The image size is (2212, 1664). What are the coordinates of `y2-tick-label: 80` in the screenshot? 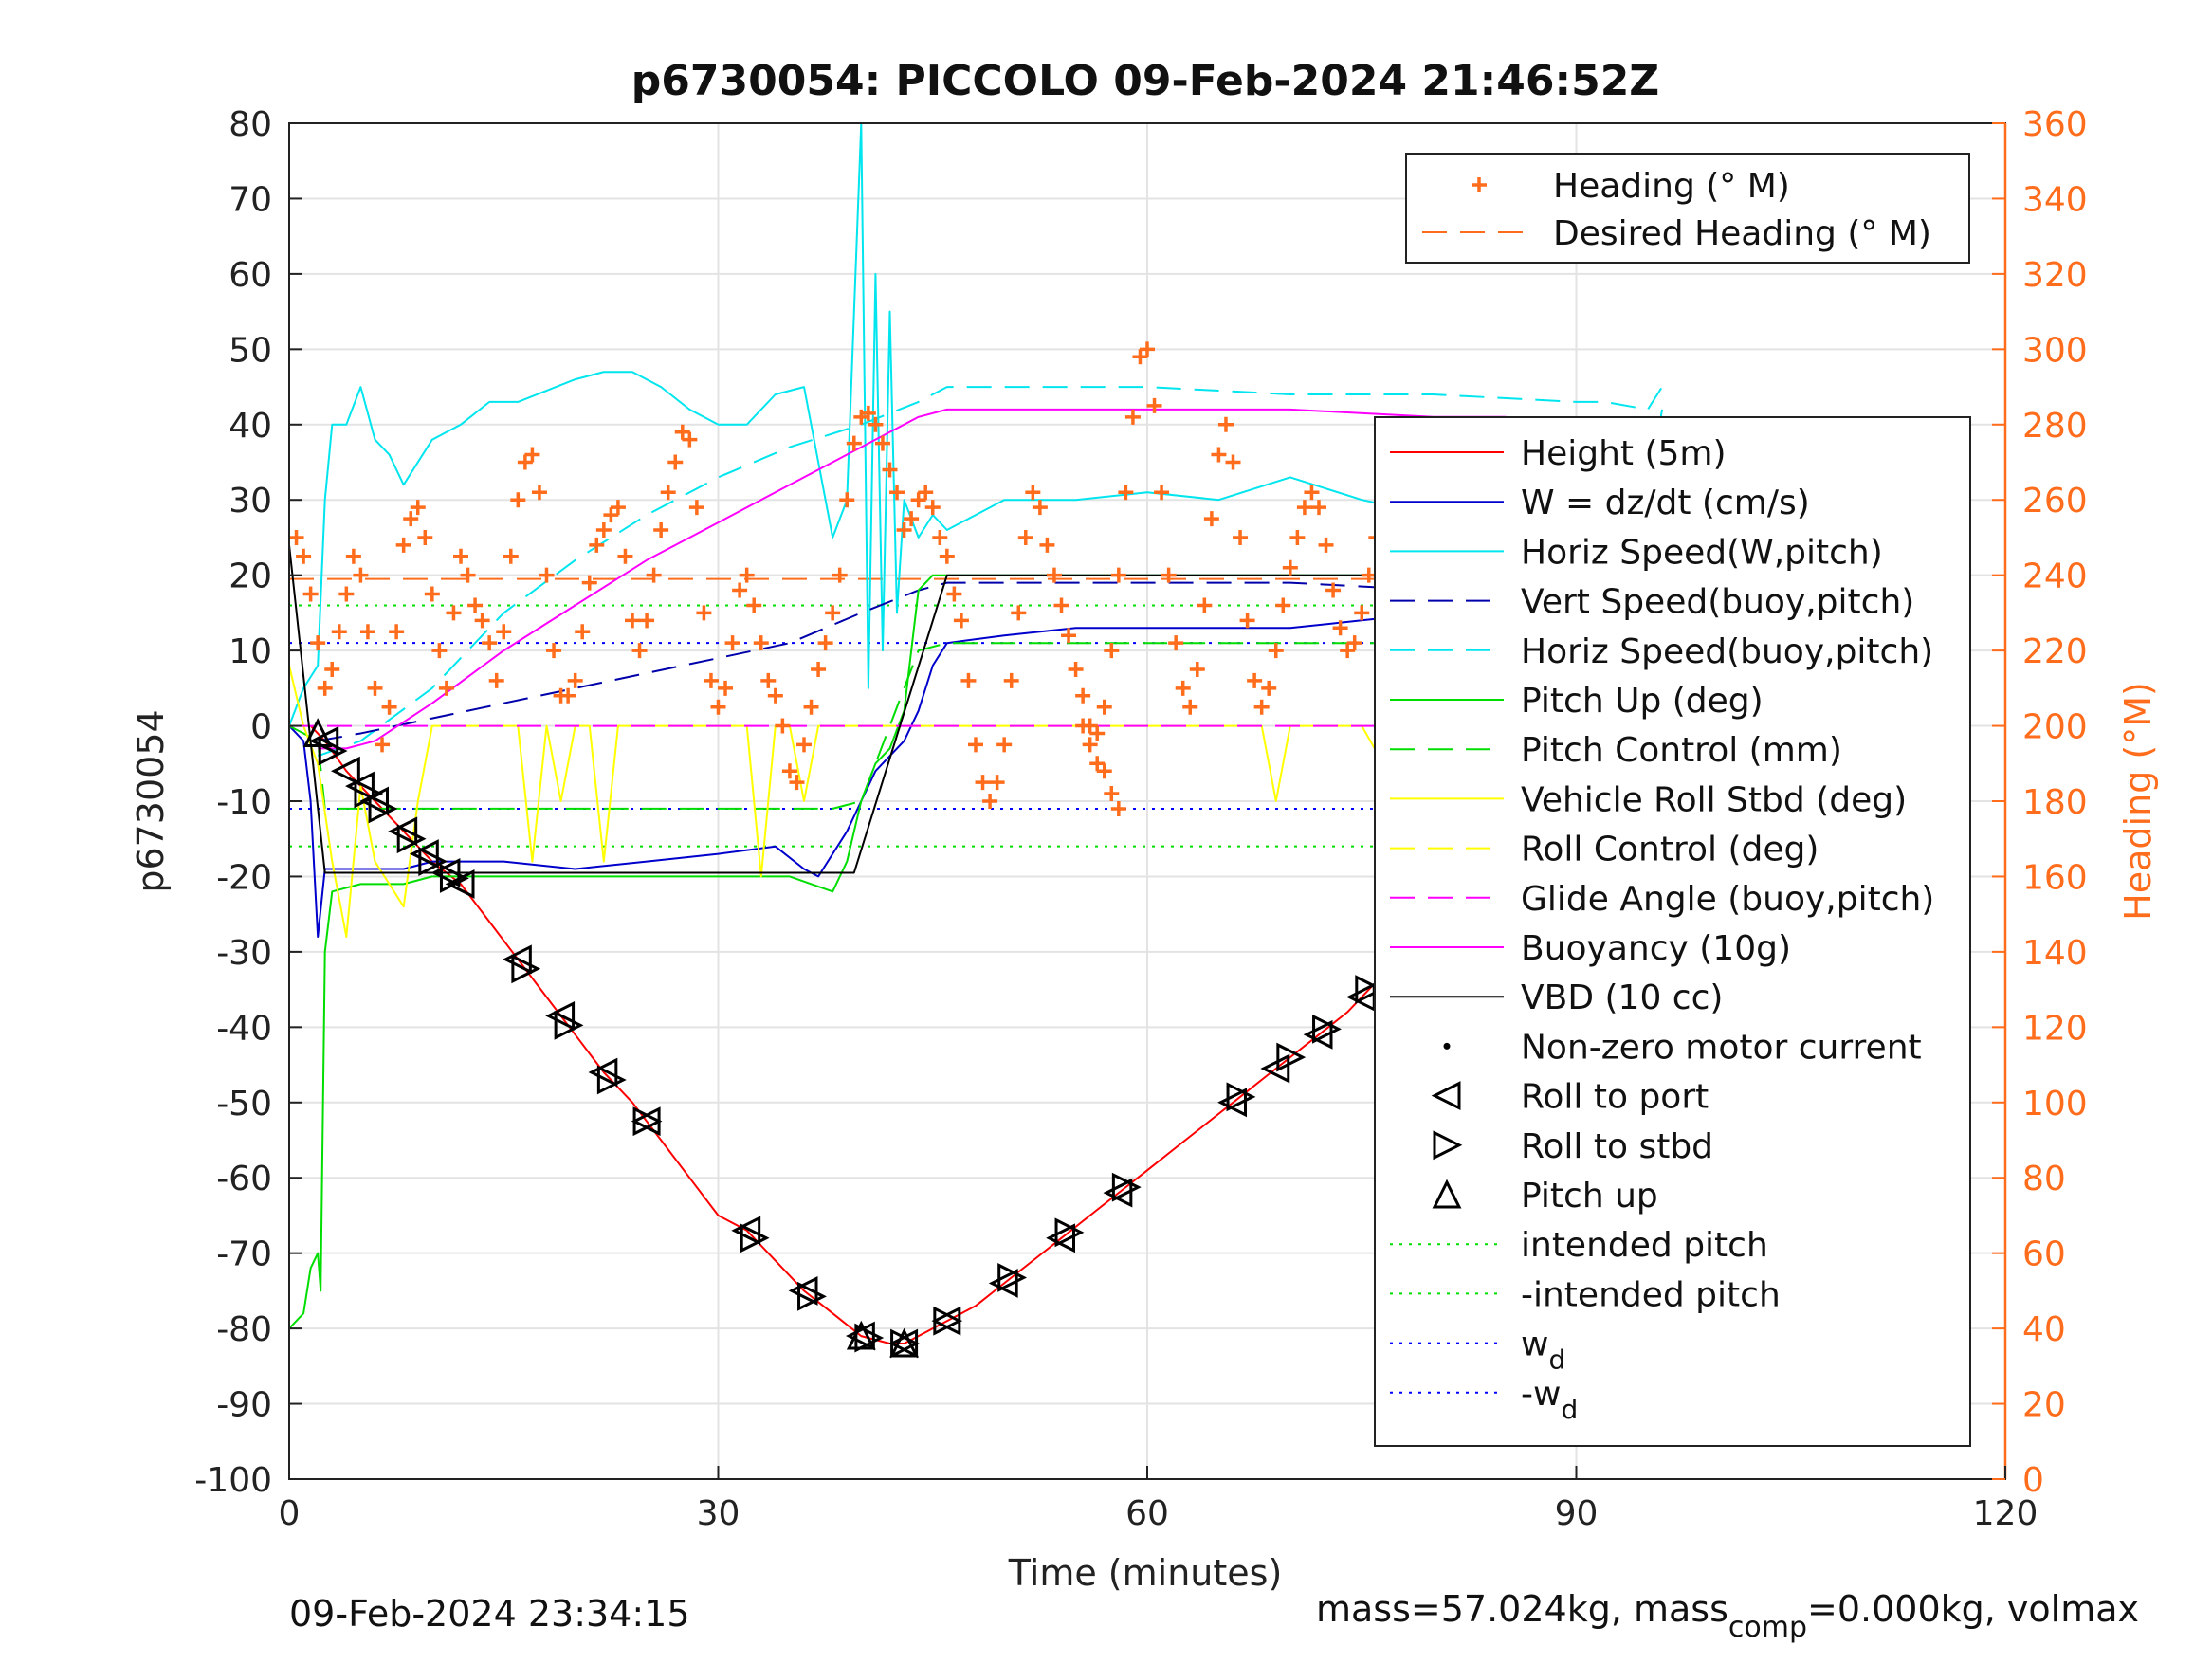 It's located at (2044, 1179).